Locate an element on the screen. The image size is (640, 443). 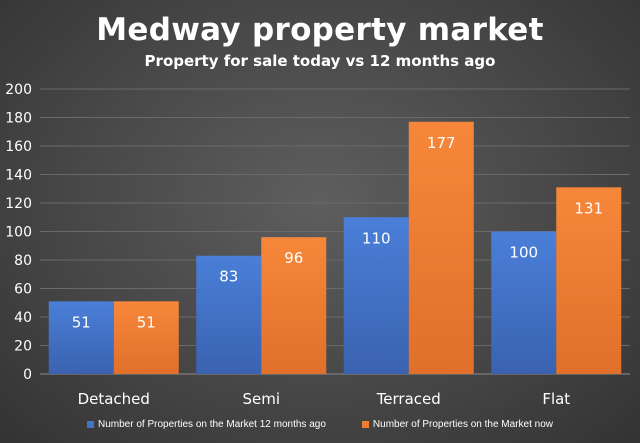
x-tick-label: Terraced is located at coordinates (408, 399).